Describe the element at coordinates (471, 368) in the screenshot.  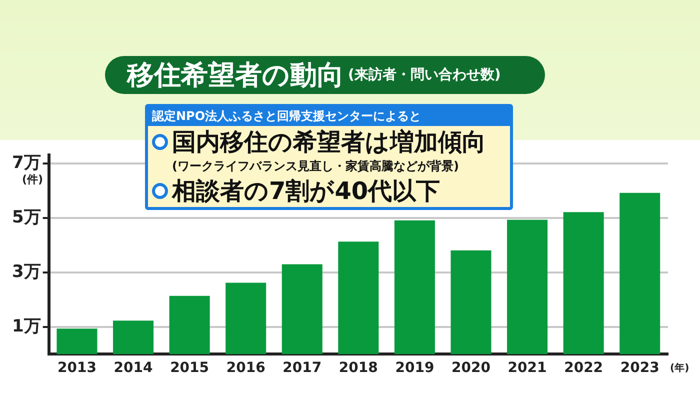
I see `x-tick-label: 2020` at that location.